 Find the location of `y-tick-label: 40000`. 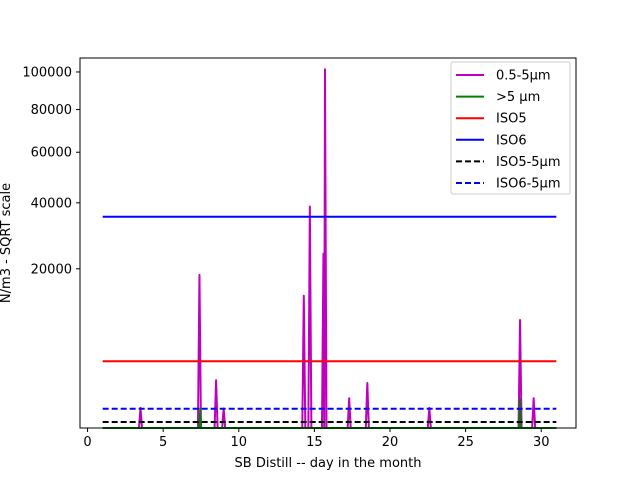

y-tick-label: 40000 is located at coordinates (51, 203).